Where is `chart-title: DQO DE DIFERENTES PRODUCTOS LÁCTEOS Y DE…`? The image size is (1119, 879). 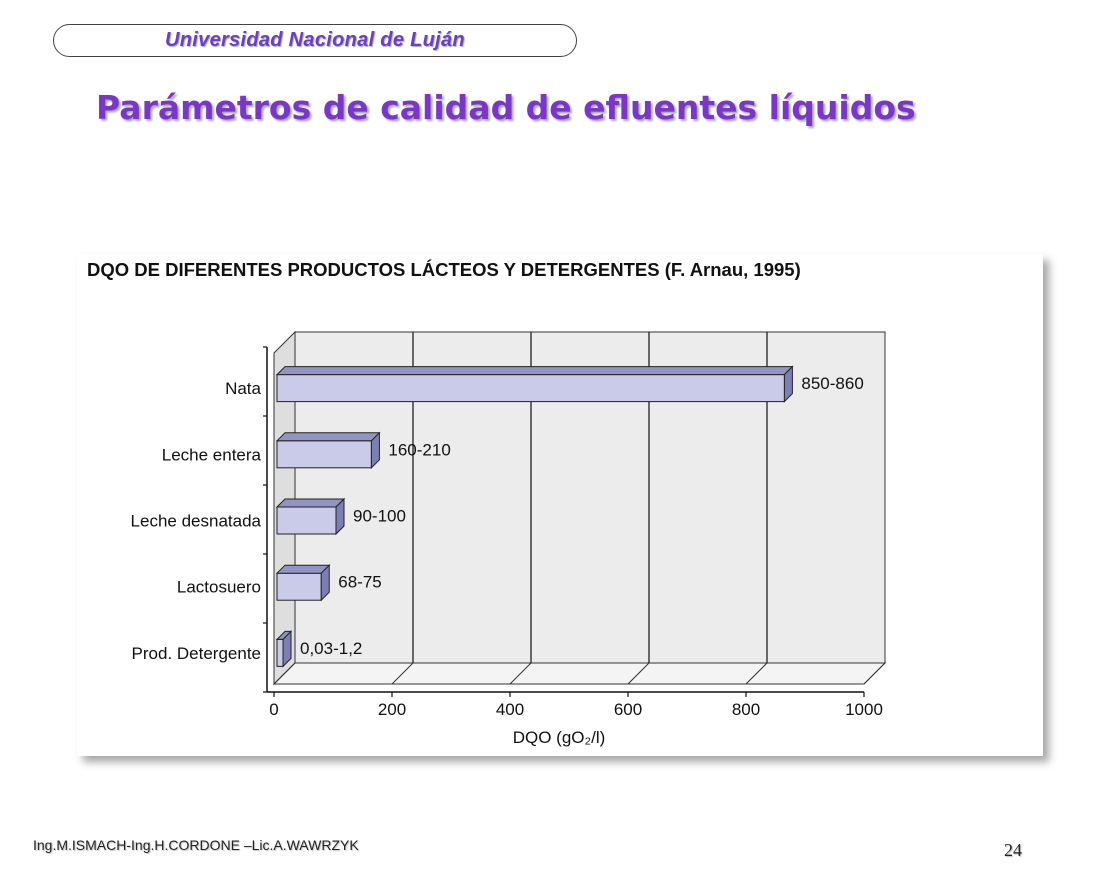
chart-title: DQO DE DIFERENTES PRODUCTOS LÁCTEOS Y DE… is located at coordinates (444, 269).